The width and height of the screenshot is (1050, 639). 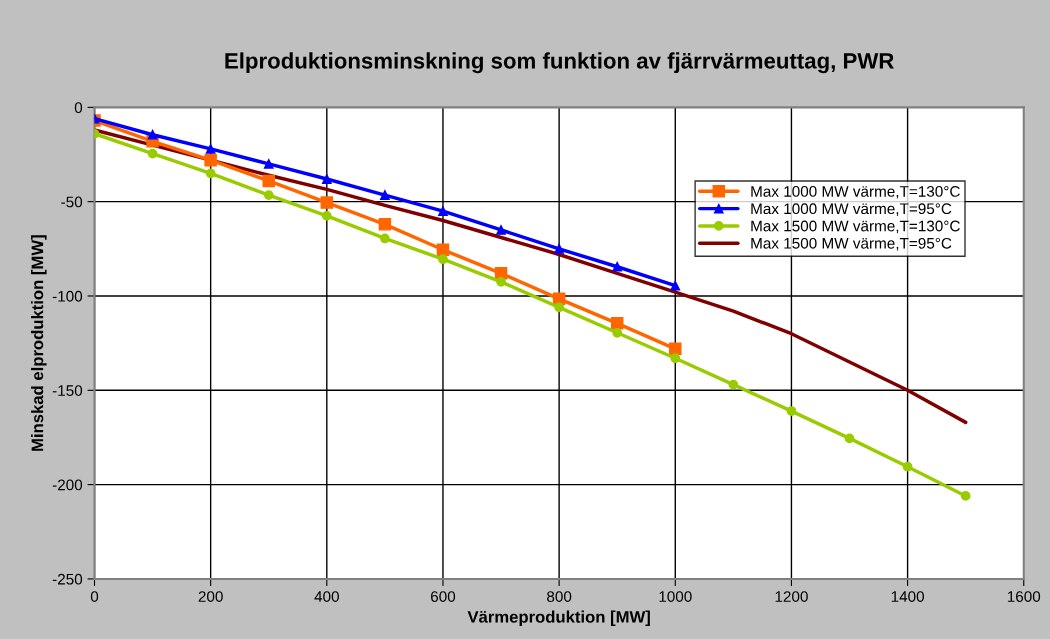 What do you see at coordinates (67, 390) in the screenshot?
I see `y-tick-label: -150` at bounding box center [67, 390].